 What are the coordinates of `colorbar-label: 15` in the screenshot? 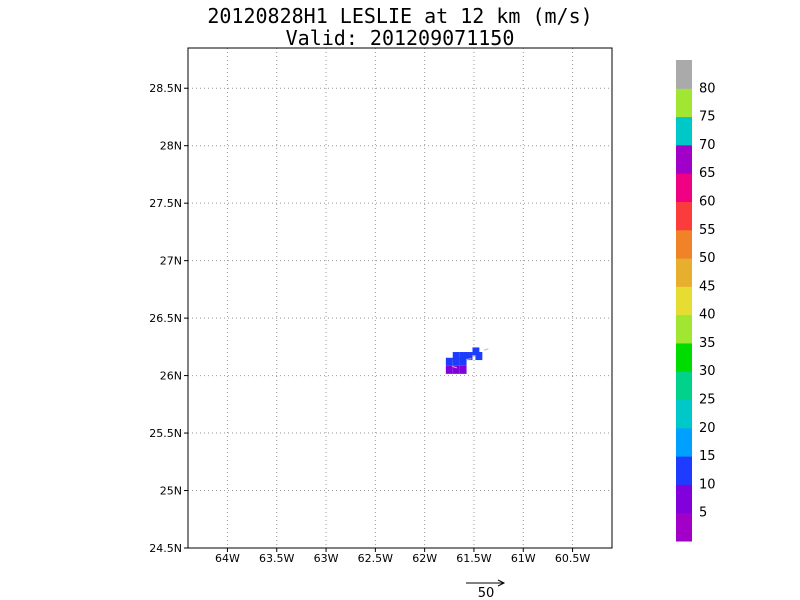 It's located at (707, 456).